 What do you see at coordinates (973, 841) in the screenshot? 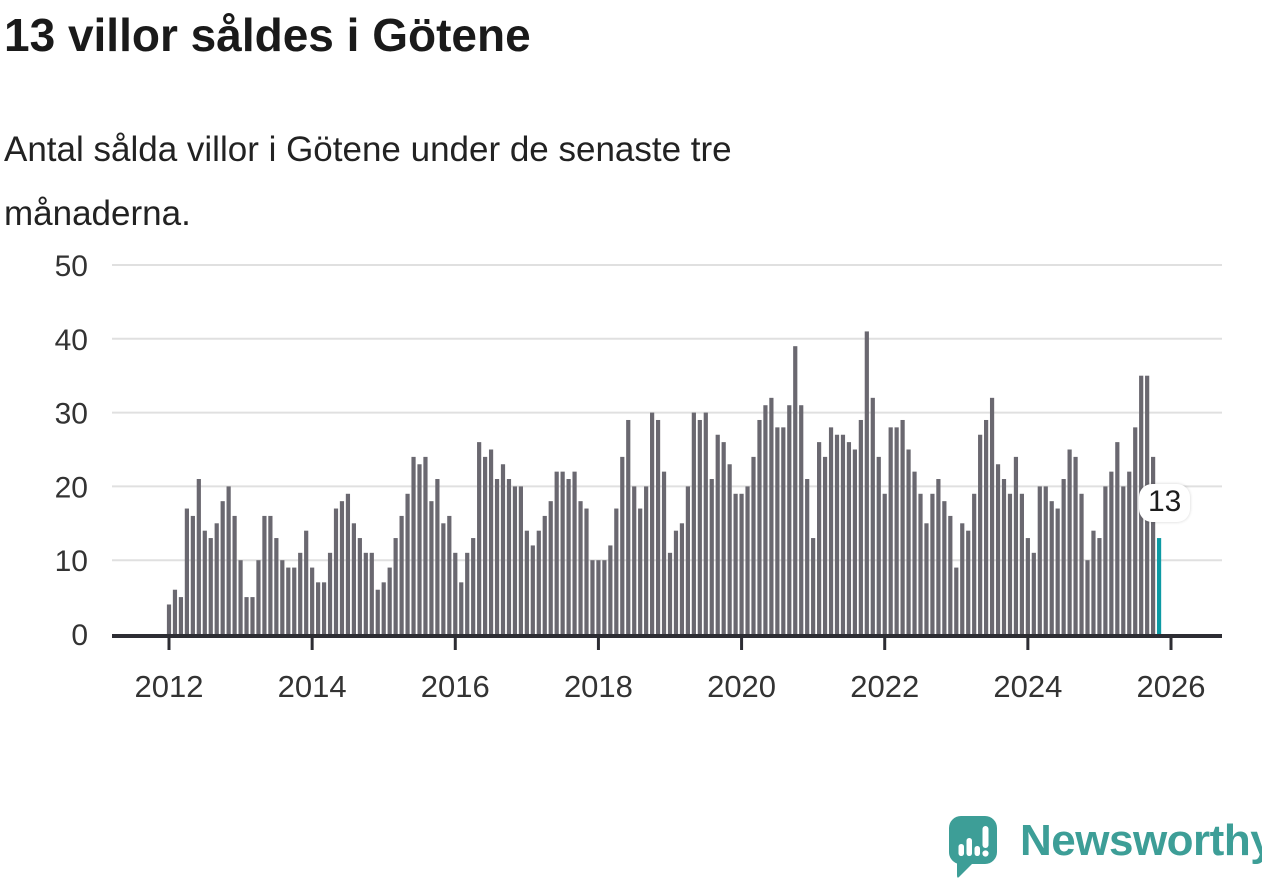
I see `bar-chart-exclamation-icon` at bounding box center [973, 841].